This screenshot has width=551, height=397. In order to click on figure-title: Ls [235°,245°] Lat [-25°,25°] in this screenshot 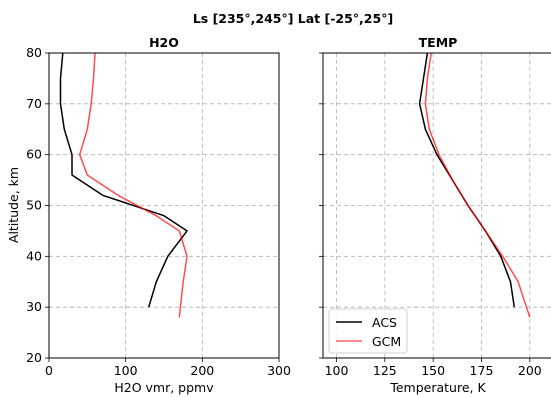, I will do `click(293, 18)`.